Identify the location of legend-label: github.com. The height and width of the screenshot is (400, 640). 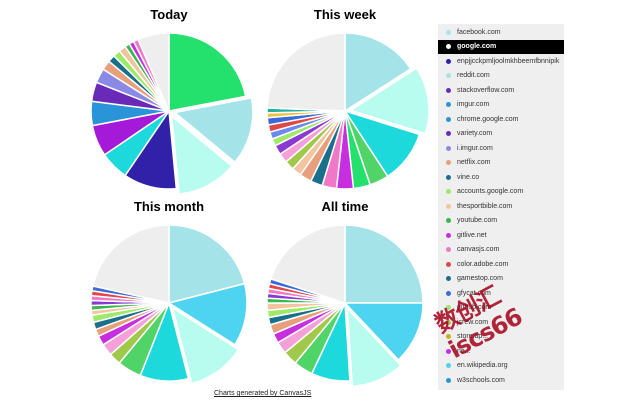
(474, 308).